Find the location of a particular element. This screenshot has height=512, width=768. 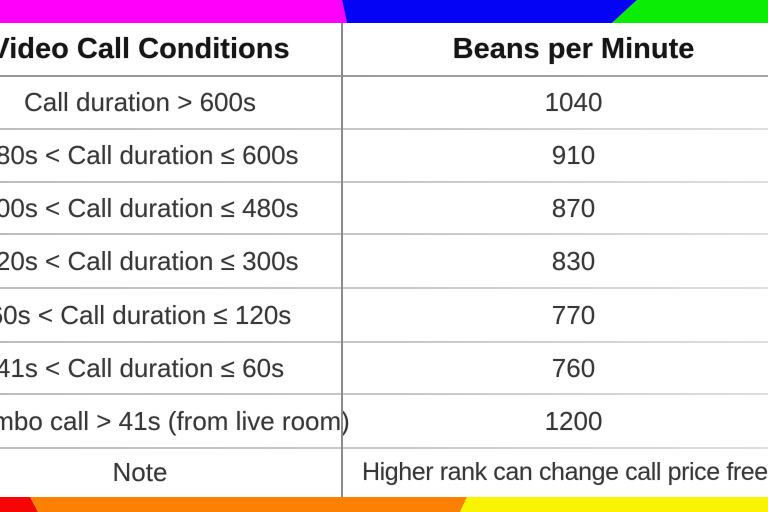

beans-cell: 830 is located at coordinates (573, 260).